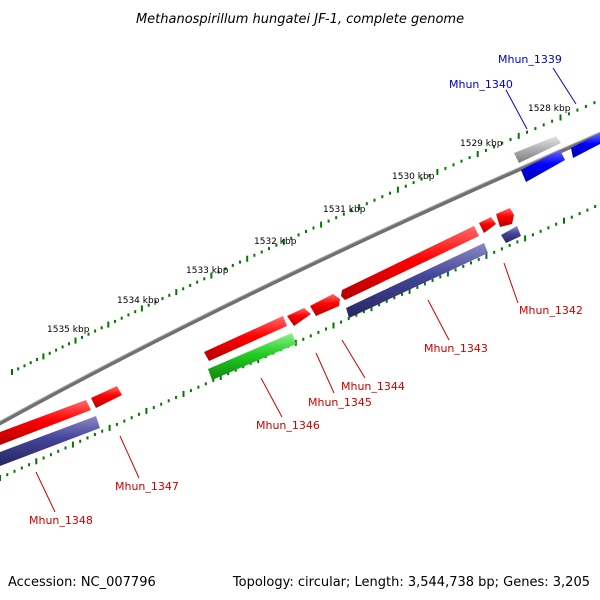  What do you see at coordinates (288, 425) in the screenshot?
I see `gene-label-mhun-1346: Mhun_1346` at bounding box center [288, 425].